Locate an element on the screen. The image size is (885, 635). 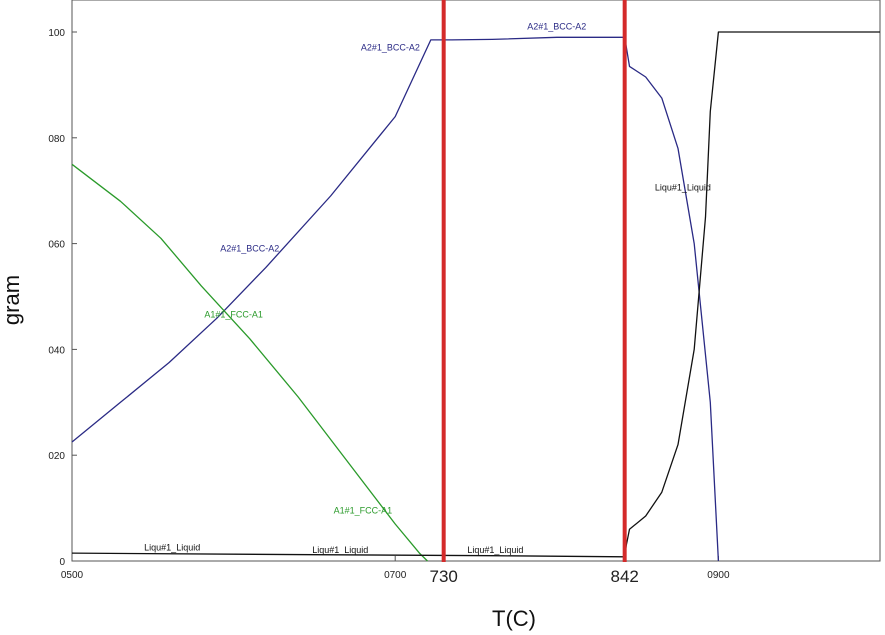
x-tick-label: 0700 is located at coordinates (395, 575).